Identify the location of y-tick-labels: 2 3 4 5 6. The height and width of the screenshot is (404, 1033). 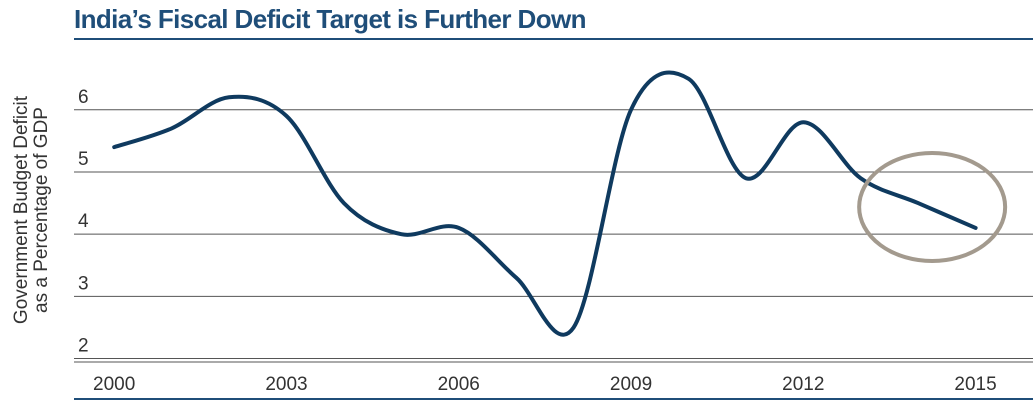
(83, 222).